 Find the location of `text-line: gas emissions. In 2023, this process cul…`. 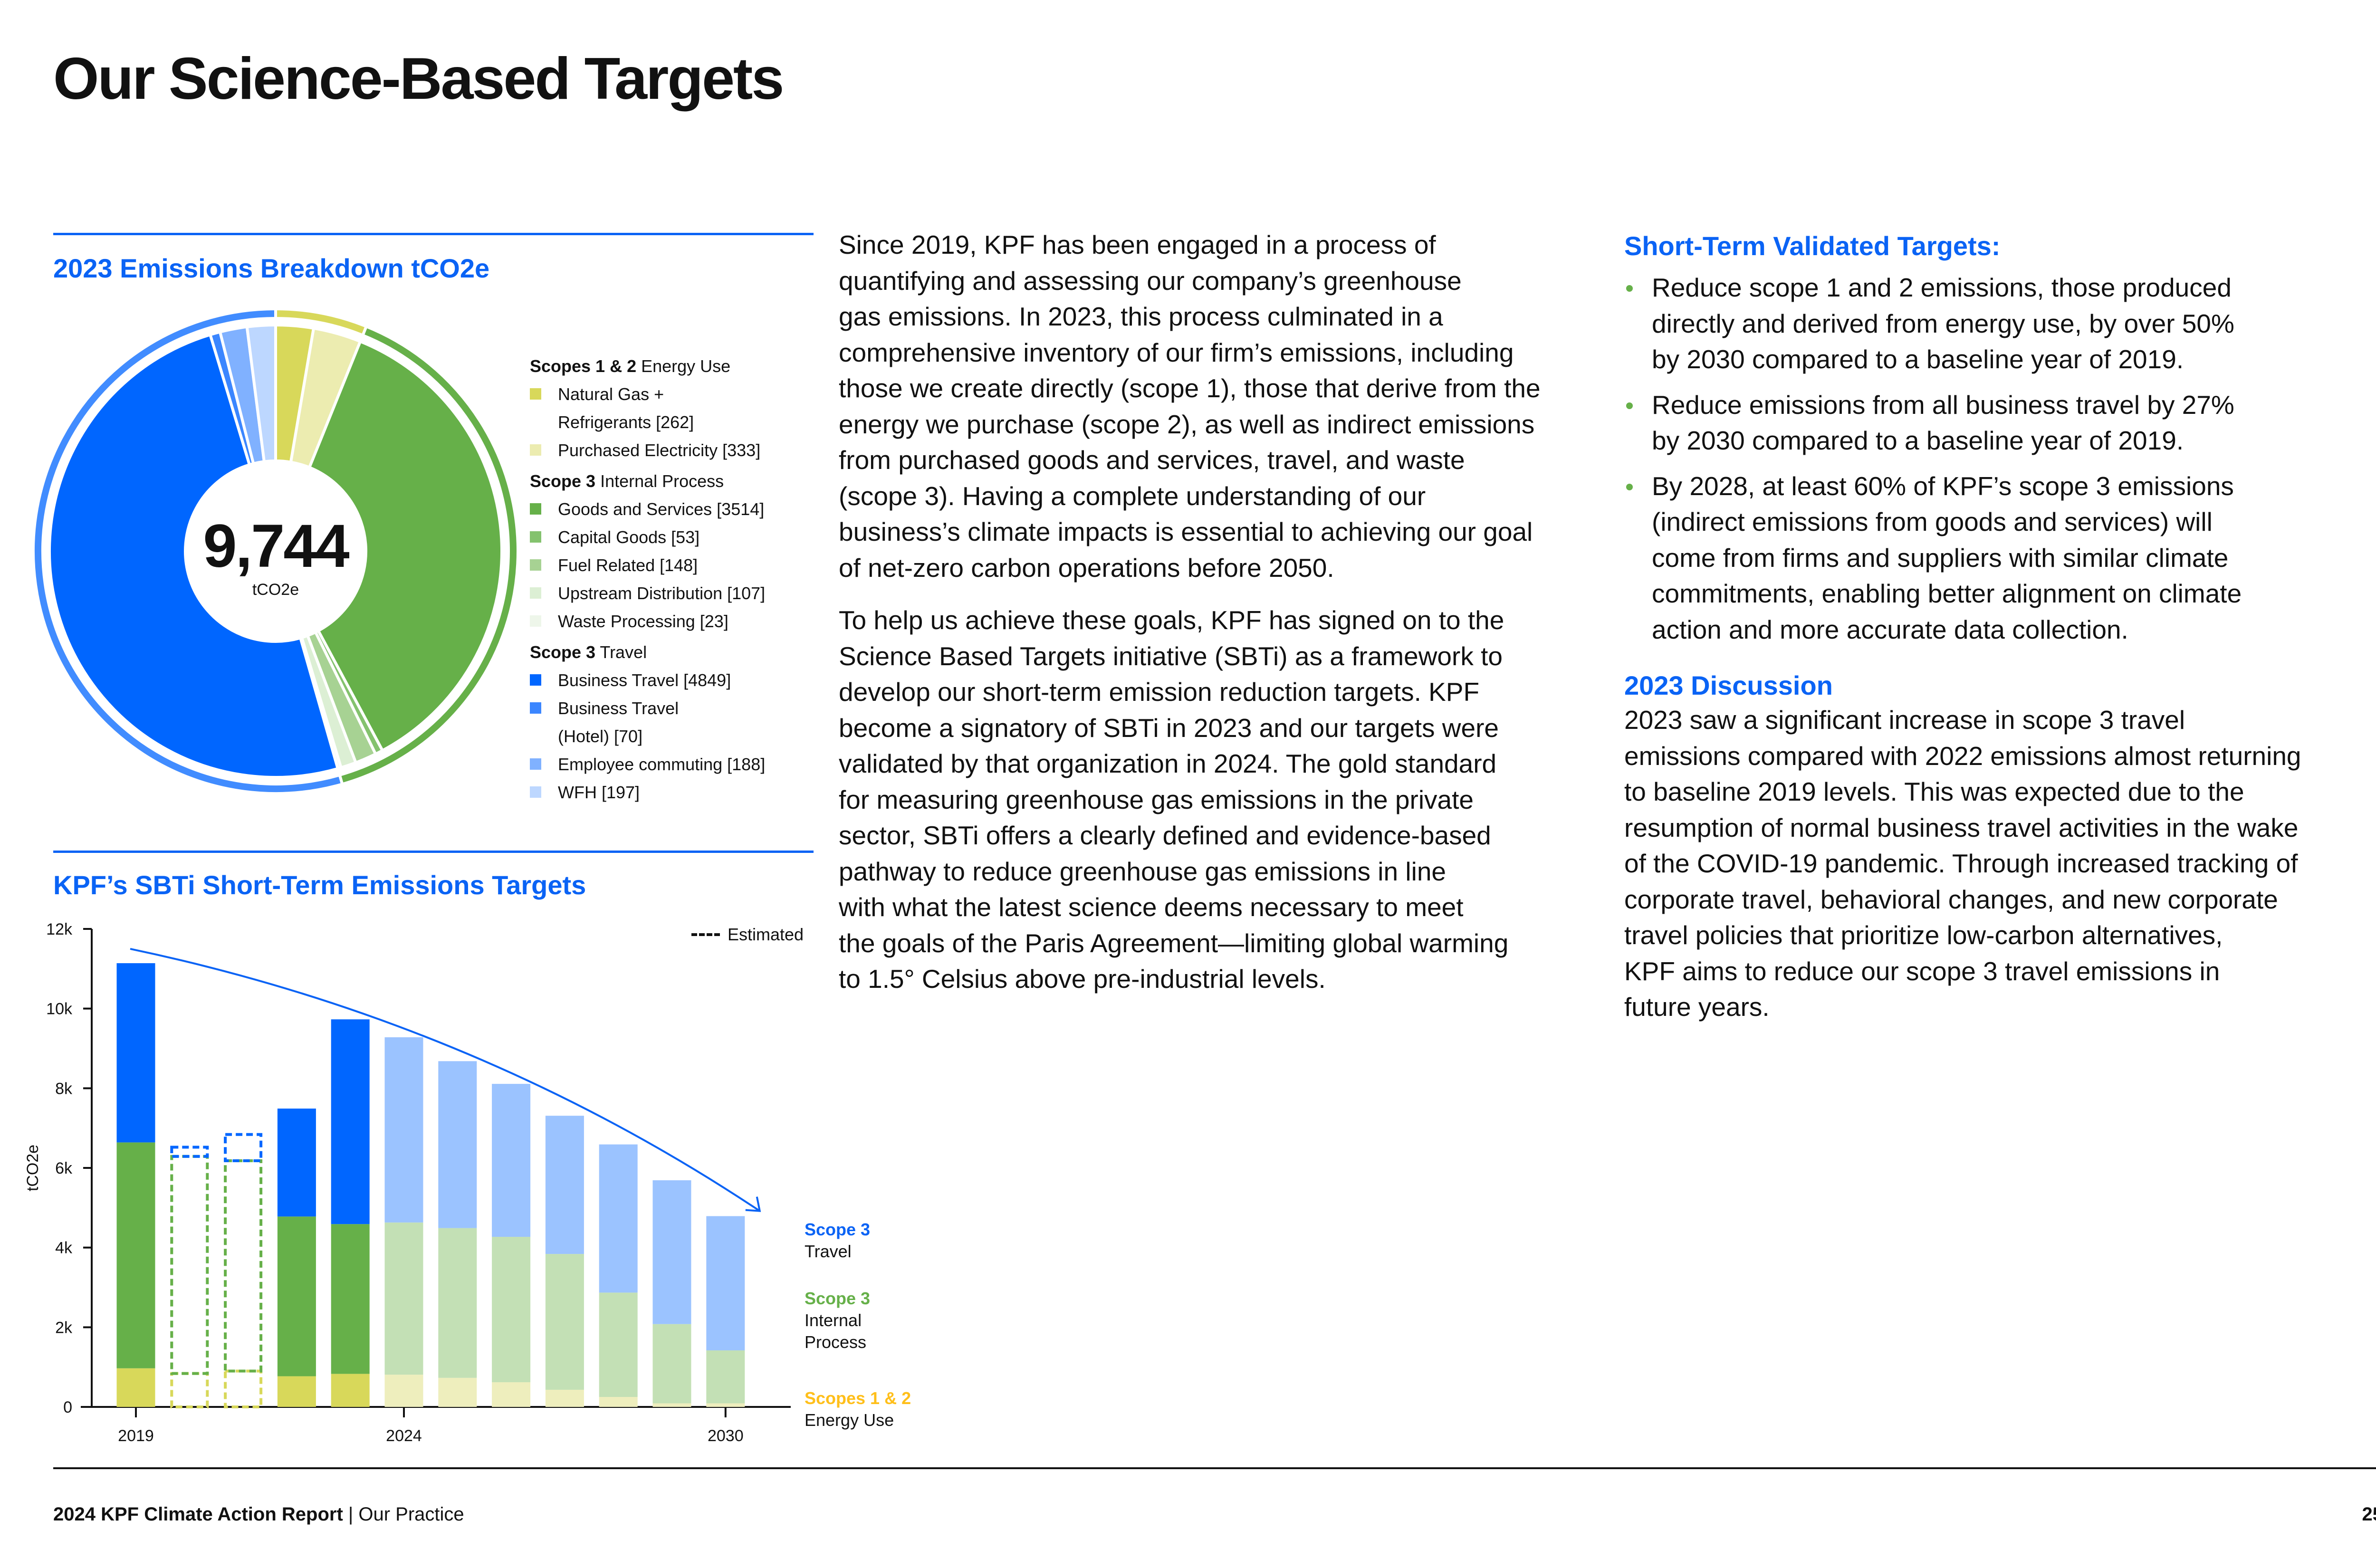

text-line: gas emissions. In 2023, this process cul… is located at coordinates (1141, 317).